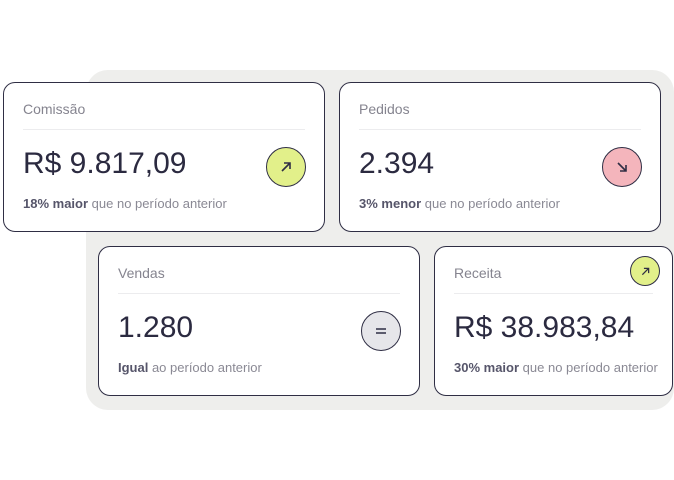 The height and width of the screenshot is (480, 674). I want to click on card-value: 1.280, so click(156, 327).